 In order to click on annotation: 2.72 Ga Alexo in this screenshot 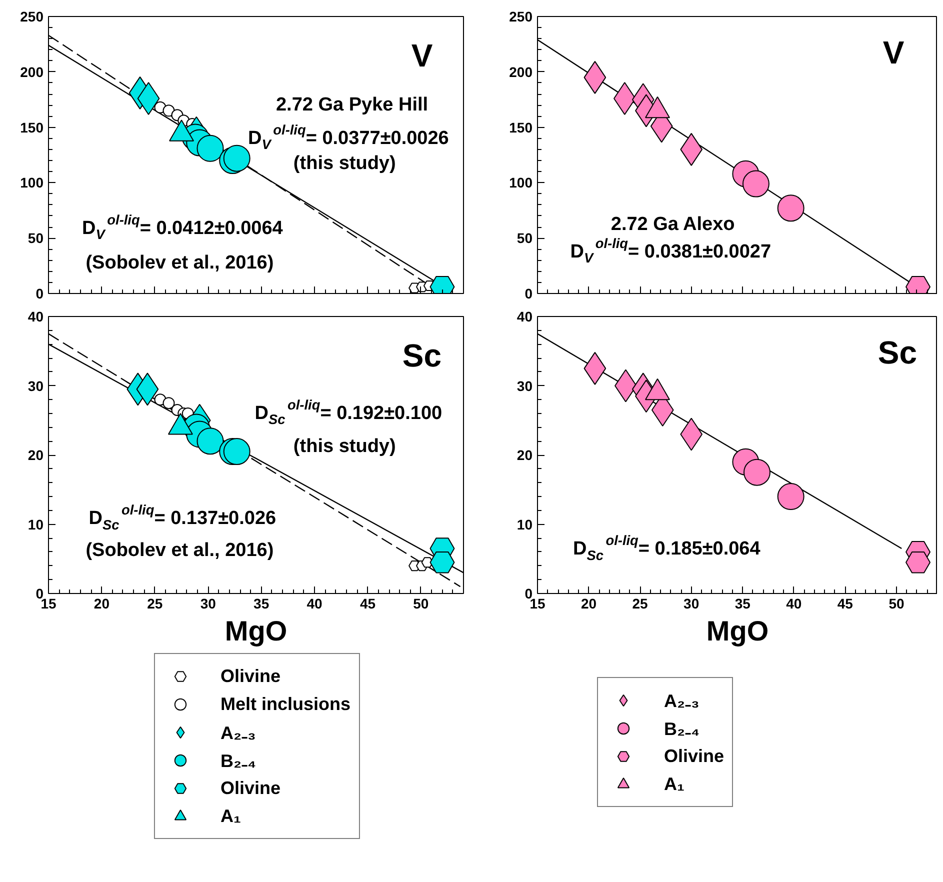, I will do `click(672, 224)`.